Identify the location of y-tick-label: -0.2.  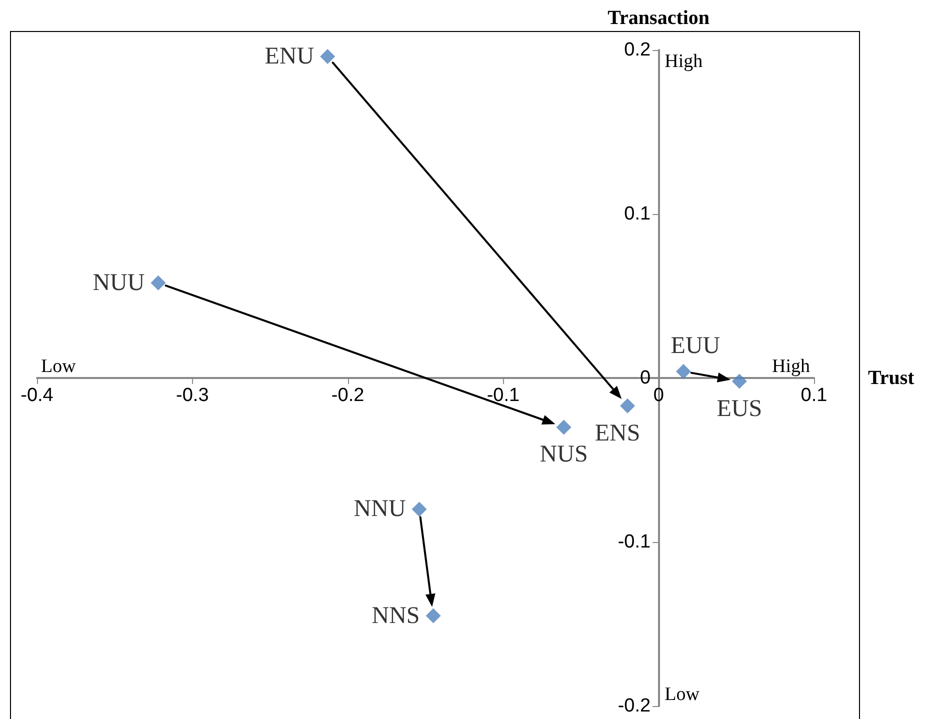
(634, 706).